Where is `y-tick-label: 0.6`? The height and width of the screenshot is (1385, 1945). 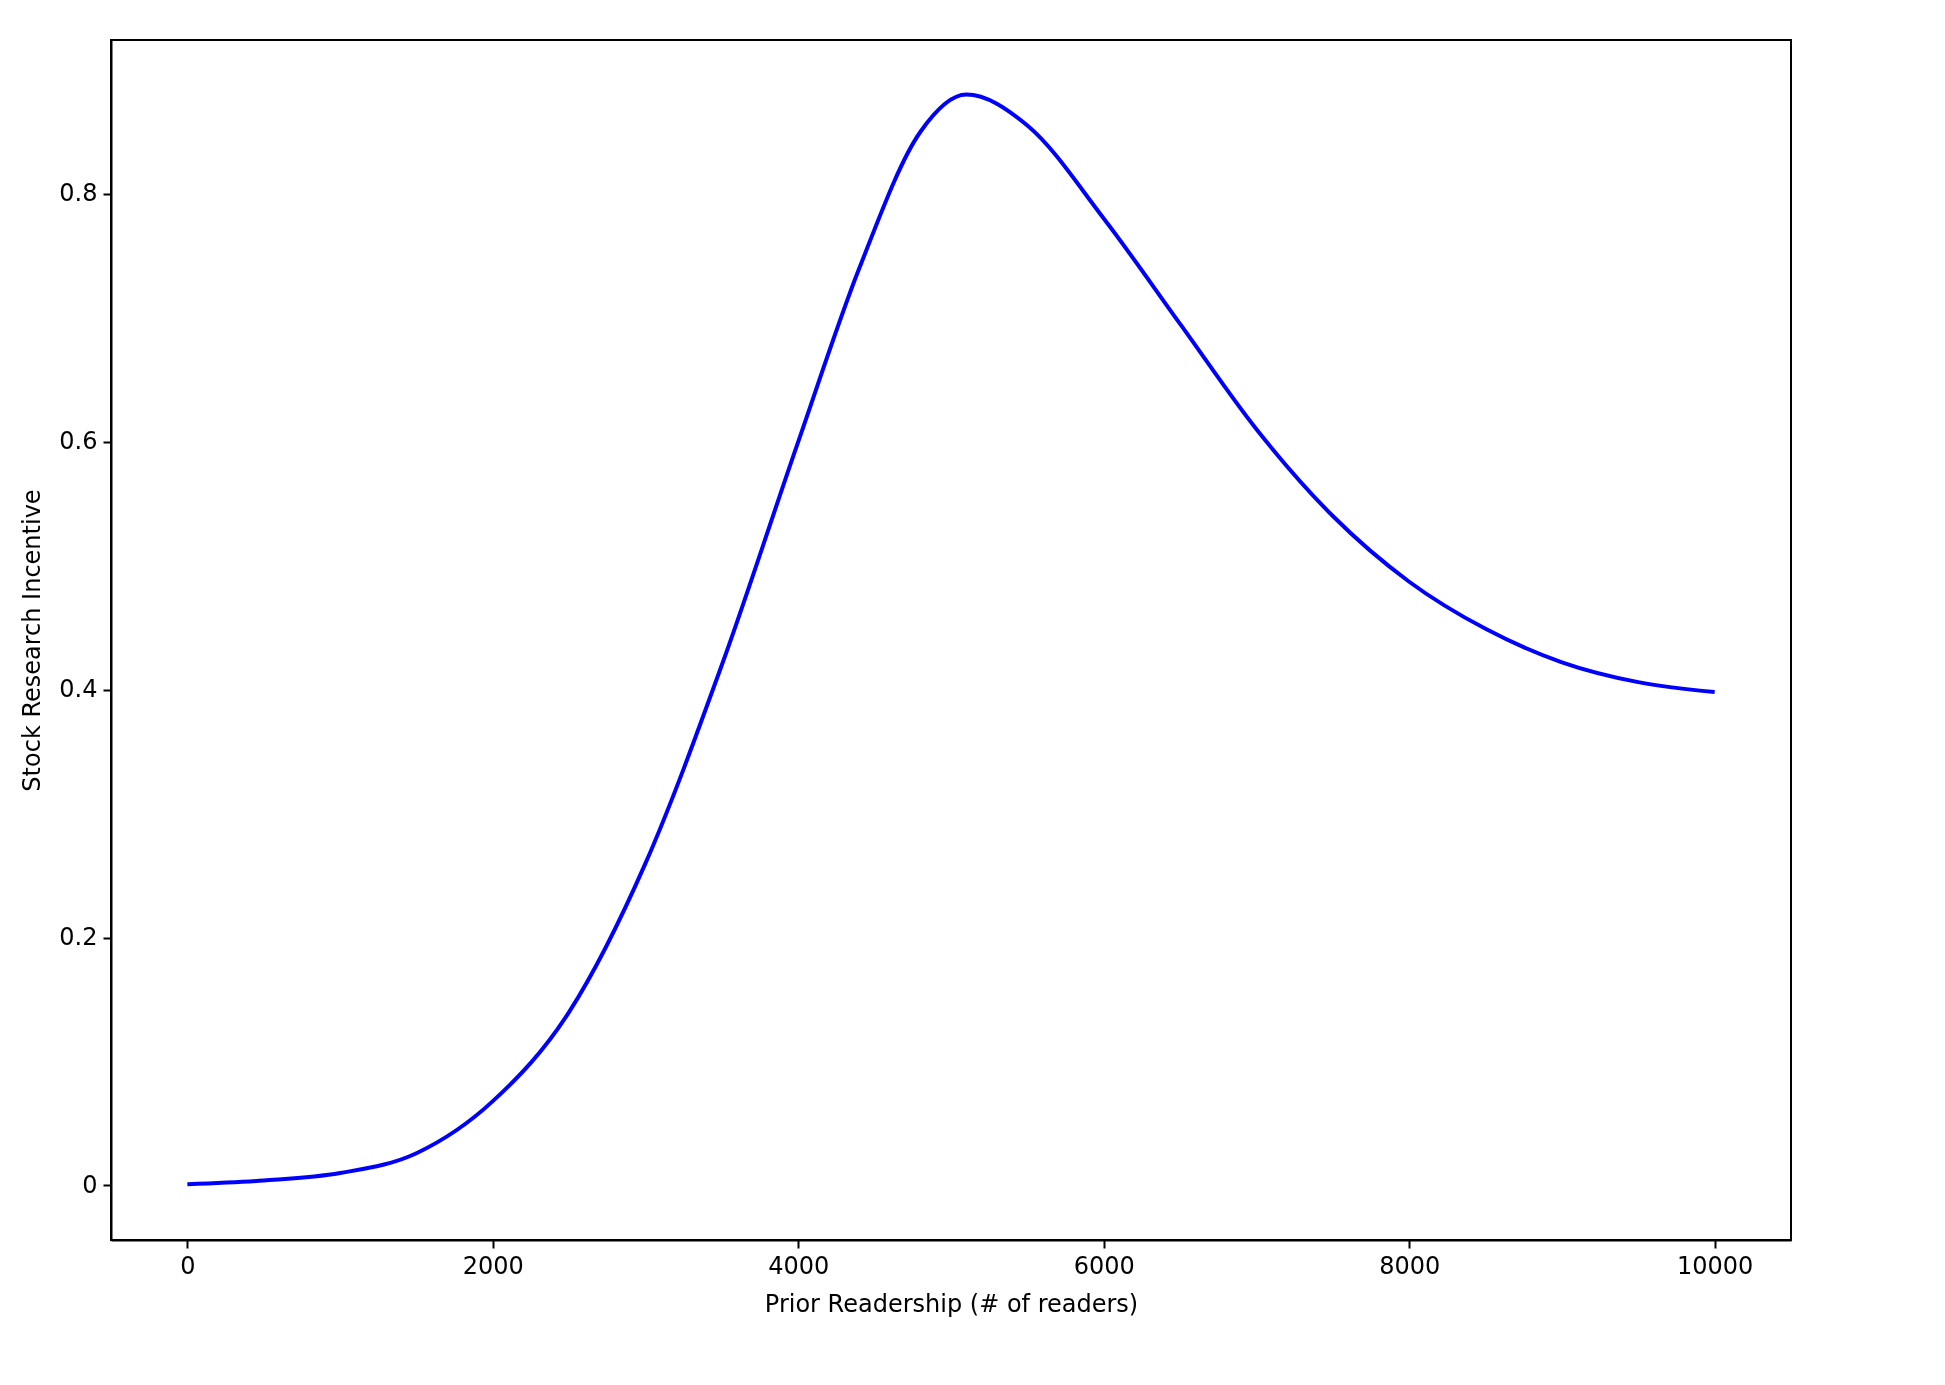
y-tick-label: 0.6 is located at coordinates (78, 441).